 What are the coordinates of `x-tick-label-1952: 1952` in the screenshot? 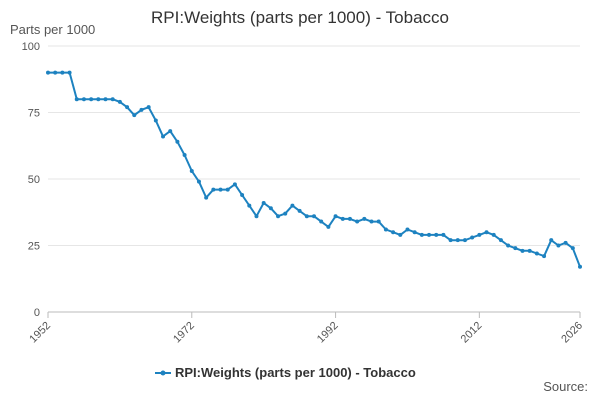 It's located at (40, 333).